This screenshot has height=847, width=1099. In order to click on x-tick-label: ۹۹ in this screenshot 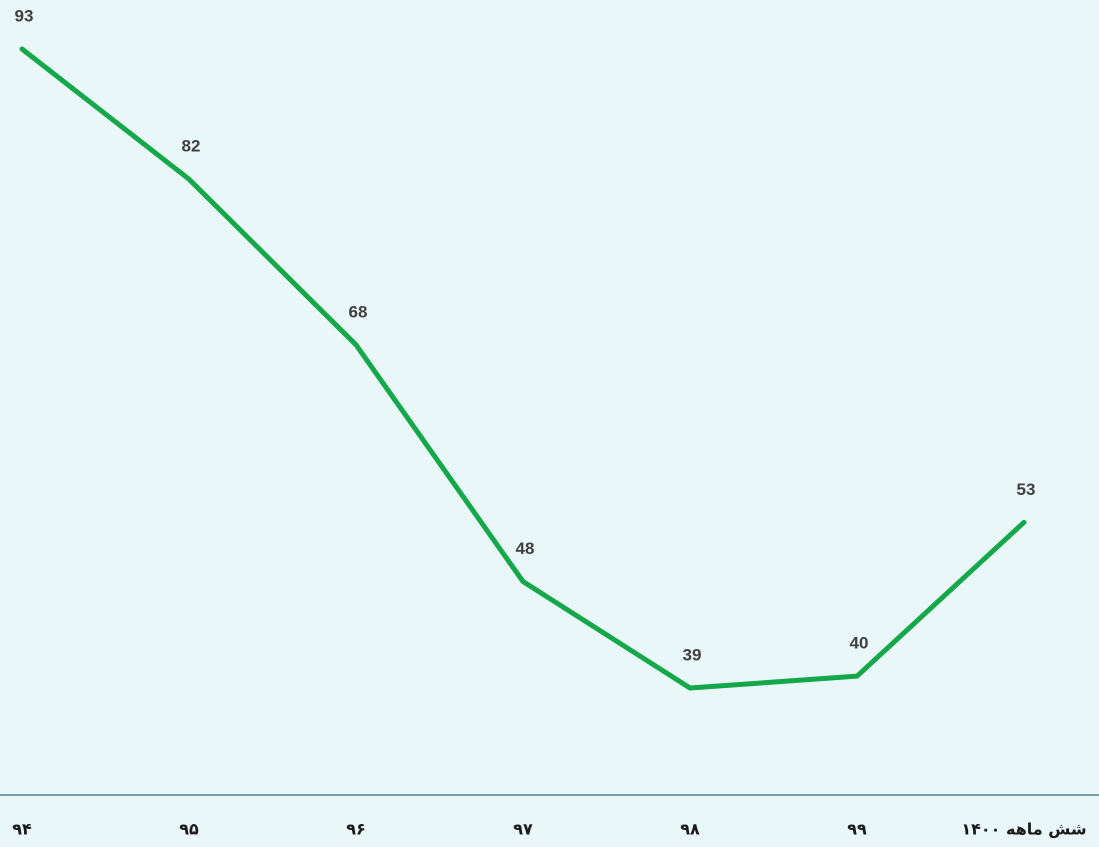, I will do `click(857, 829)`.